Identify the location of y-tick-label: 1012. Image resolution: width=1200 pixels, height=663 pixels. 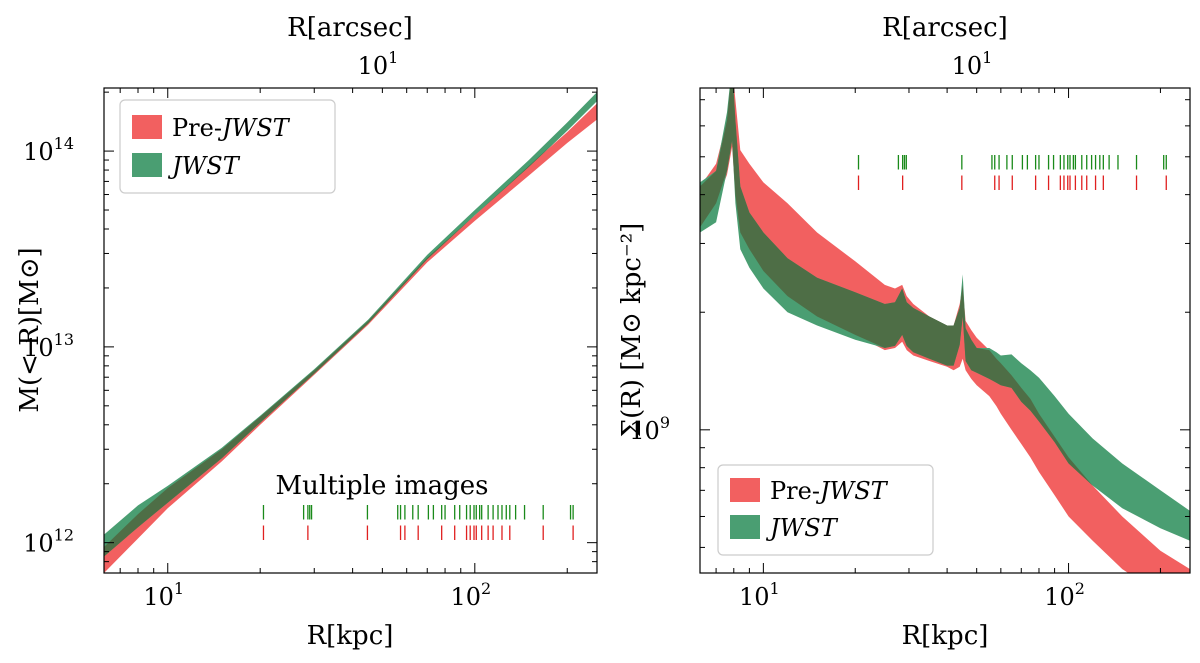
(48, 542).